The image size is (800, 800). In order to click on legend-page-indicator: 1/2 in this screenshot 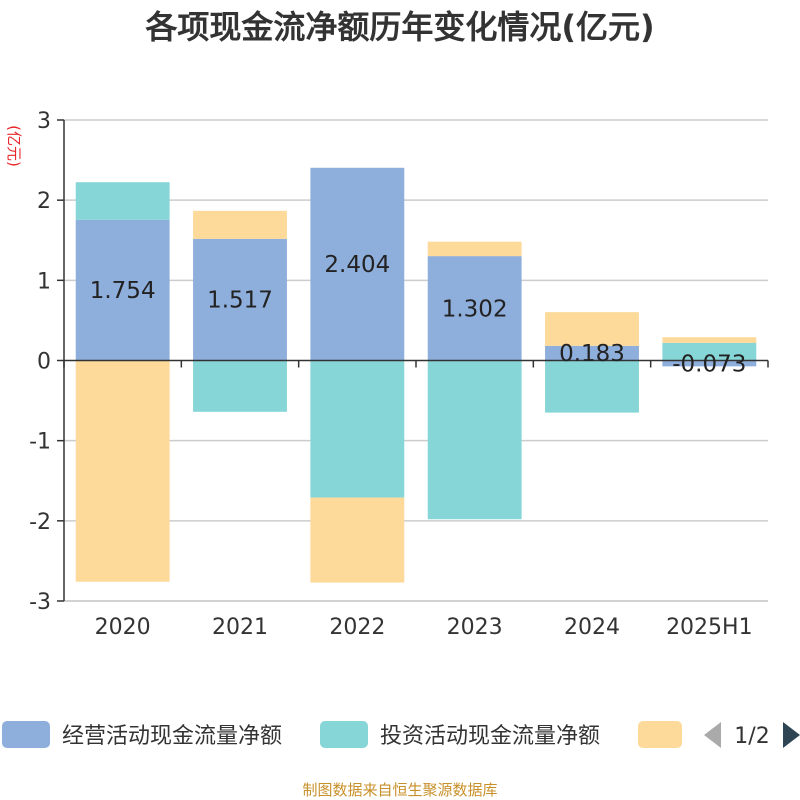, I will do `click(751, 736)`.